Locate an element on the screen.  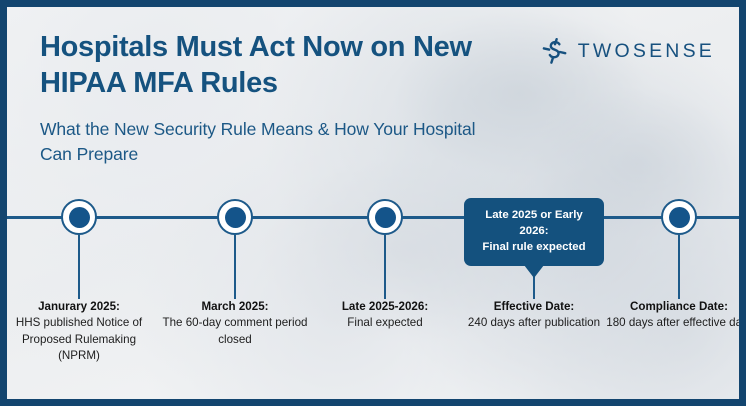
twosense-s-mark-icon is located at coordinates (554, 51).